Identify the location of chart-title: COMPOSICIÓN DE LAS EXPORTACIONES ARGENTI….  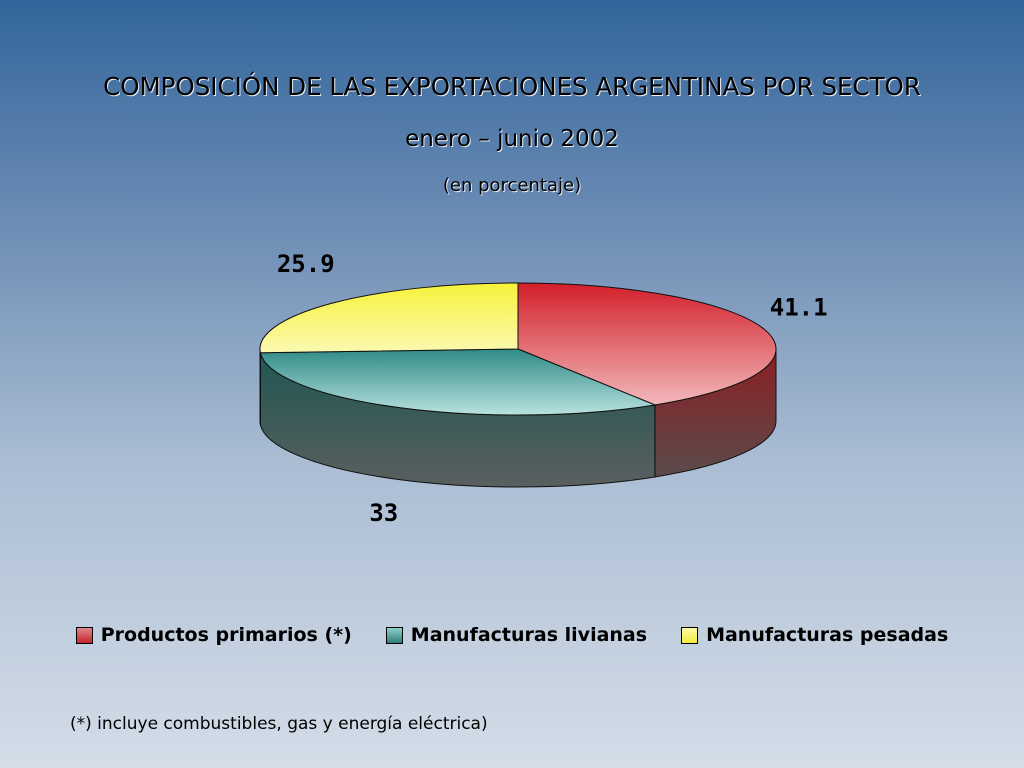
(512, 86).